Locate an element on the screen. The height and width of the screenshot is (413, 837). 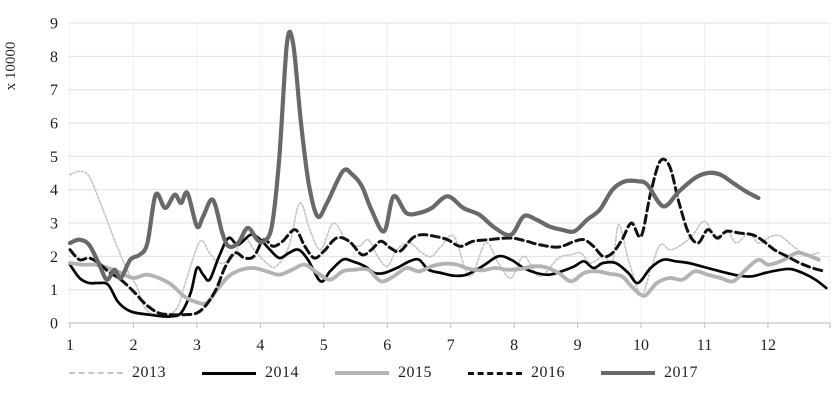
legend-line-sample-2013 is located at coordinates (96, 373).